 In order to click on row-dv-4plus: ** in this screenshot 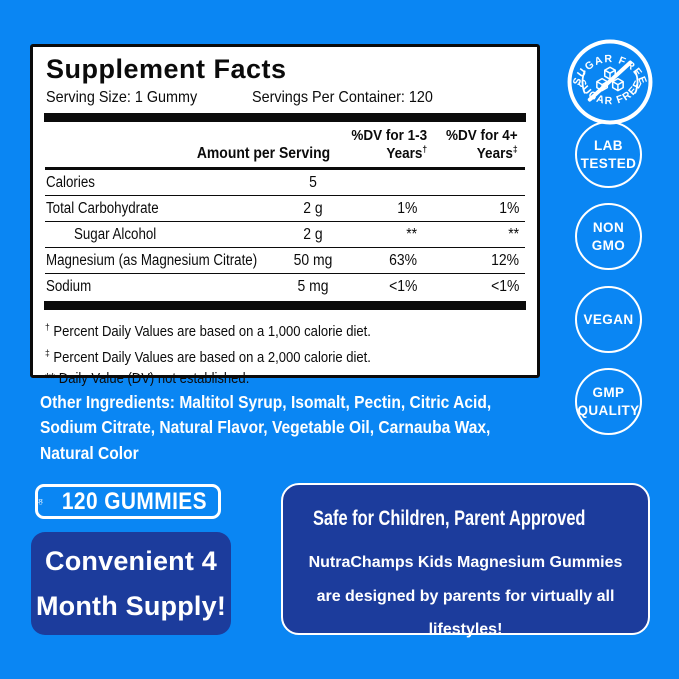, I will do `click(513, 234)`.